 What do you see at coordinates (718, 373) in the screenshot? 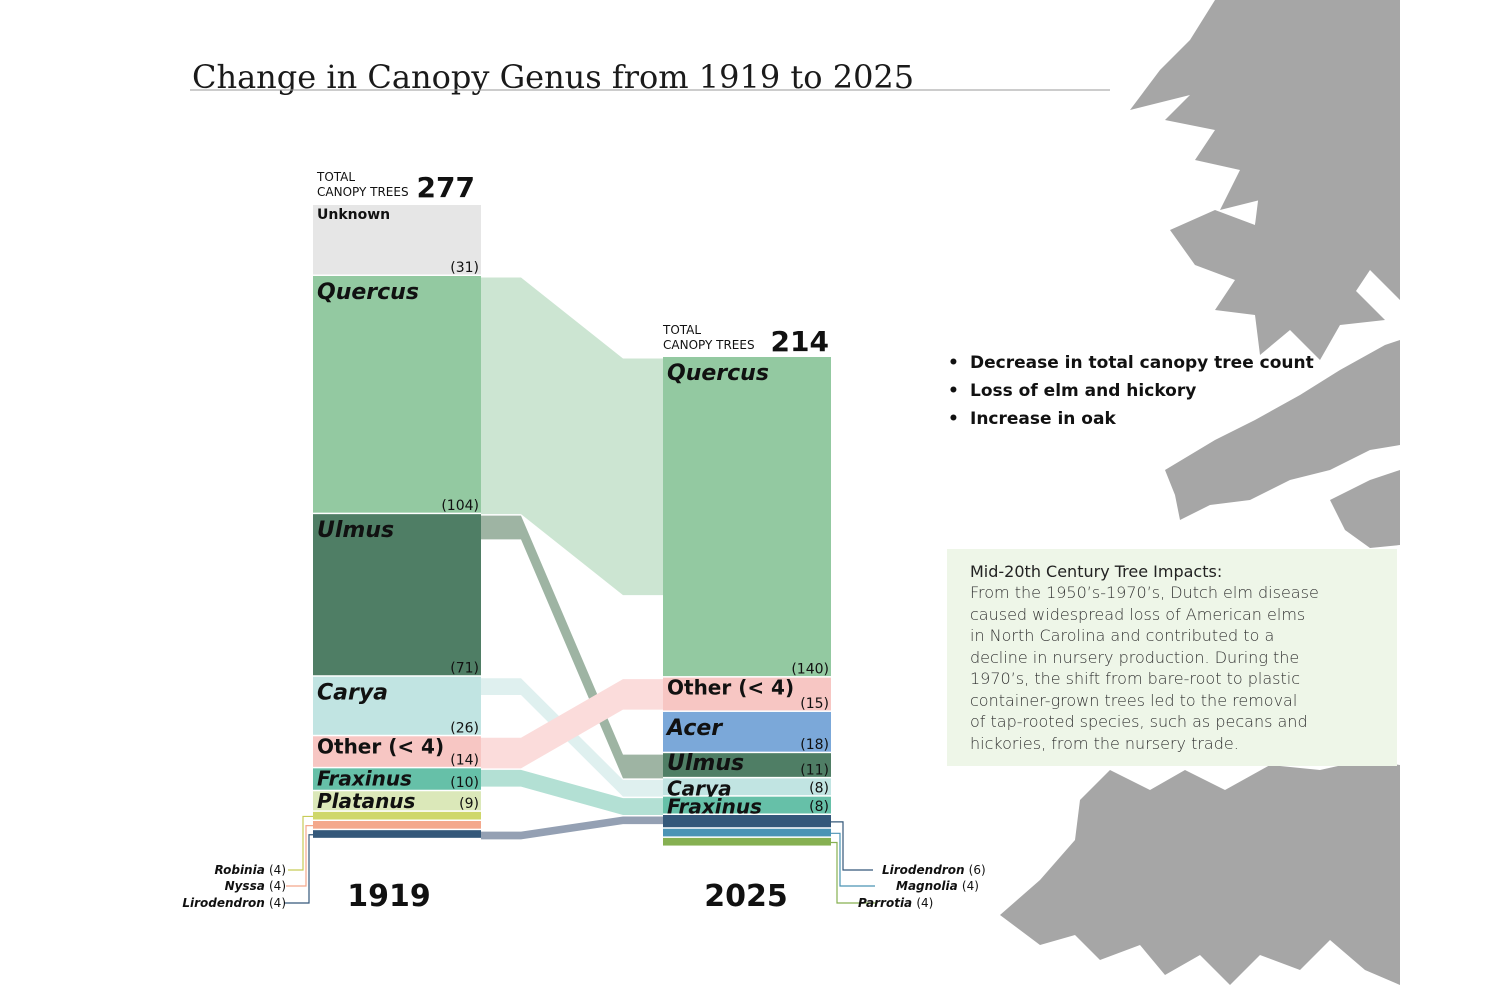
I see `bar-label-2025-quercus: Quercus` at bounding box center [718, 373].